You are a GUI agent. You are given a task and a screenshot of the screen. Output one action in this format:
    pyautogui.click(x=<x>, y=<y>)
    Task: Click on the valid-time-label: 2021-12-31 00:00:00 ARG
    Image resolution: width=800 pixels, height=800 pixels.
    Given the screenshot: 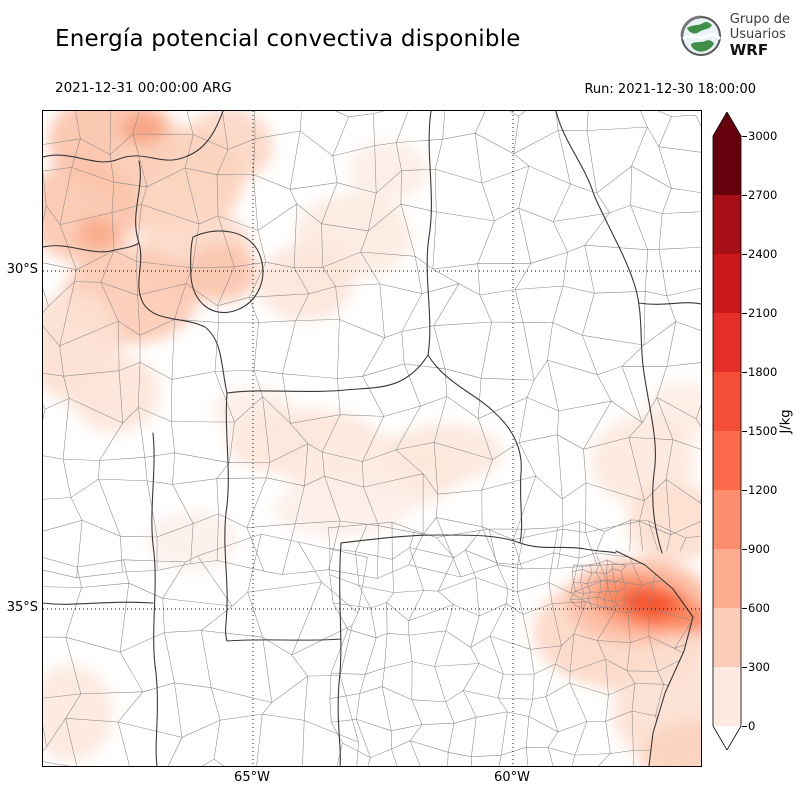 What is the action you would take?
    pyautogui.click(x=143, y=88)
    